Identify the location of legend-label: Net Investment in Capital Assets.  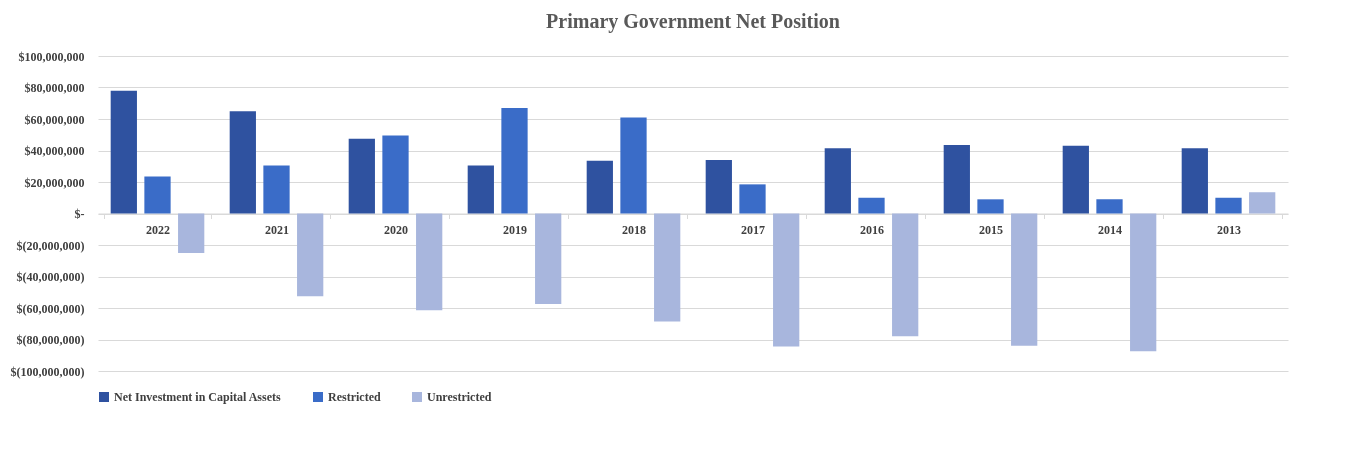
(197, 397).